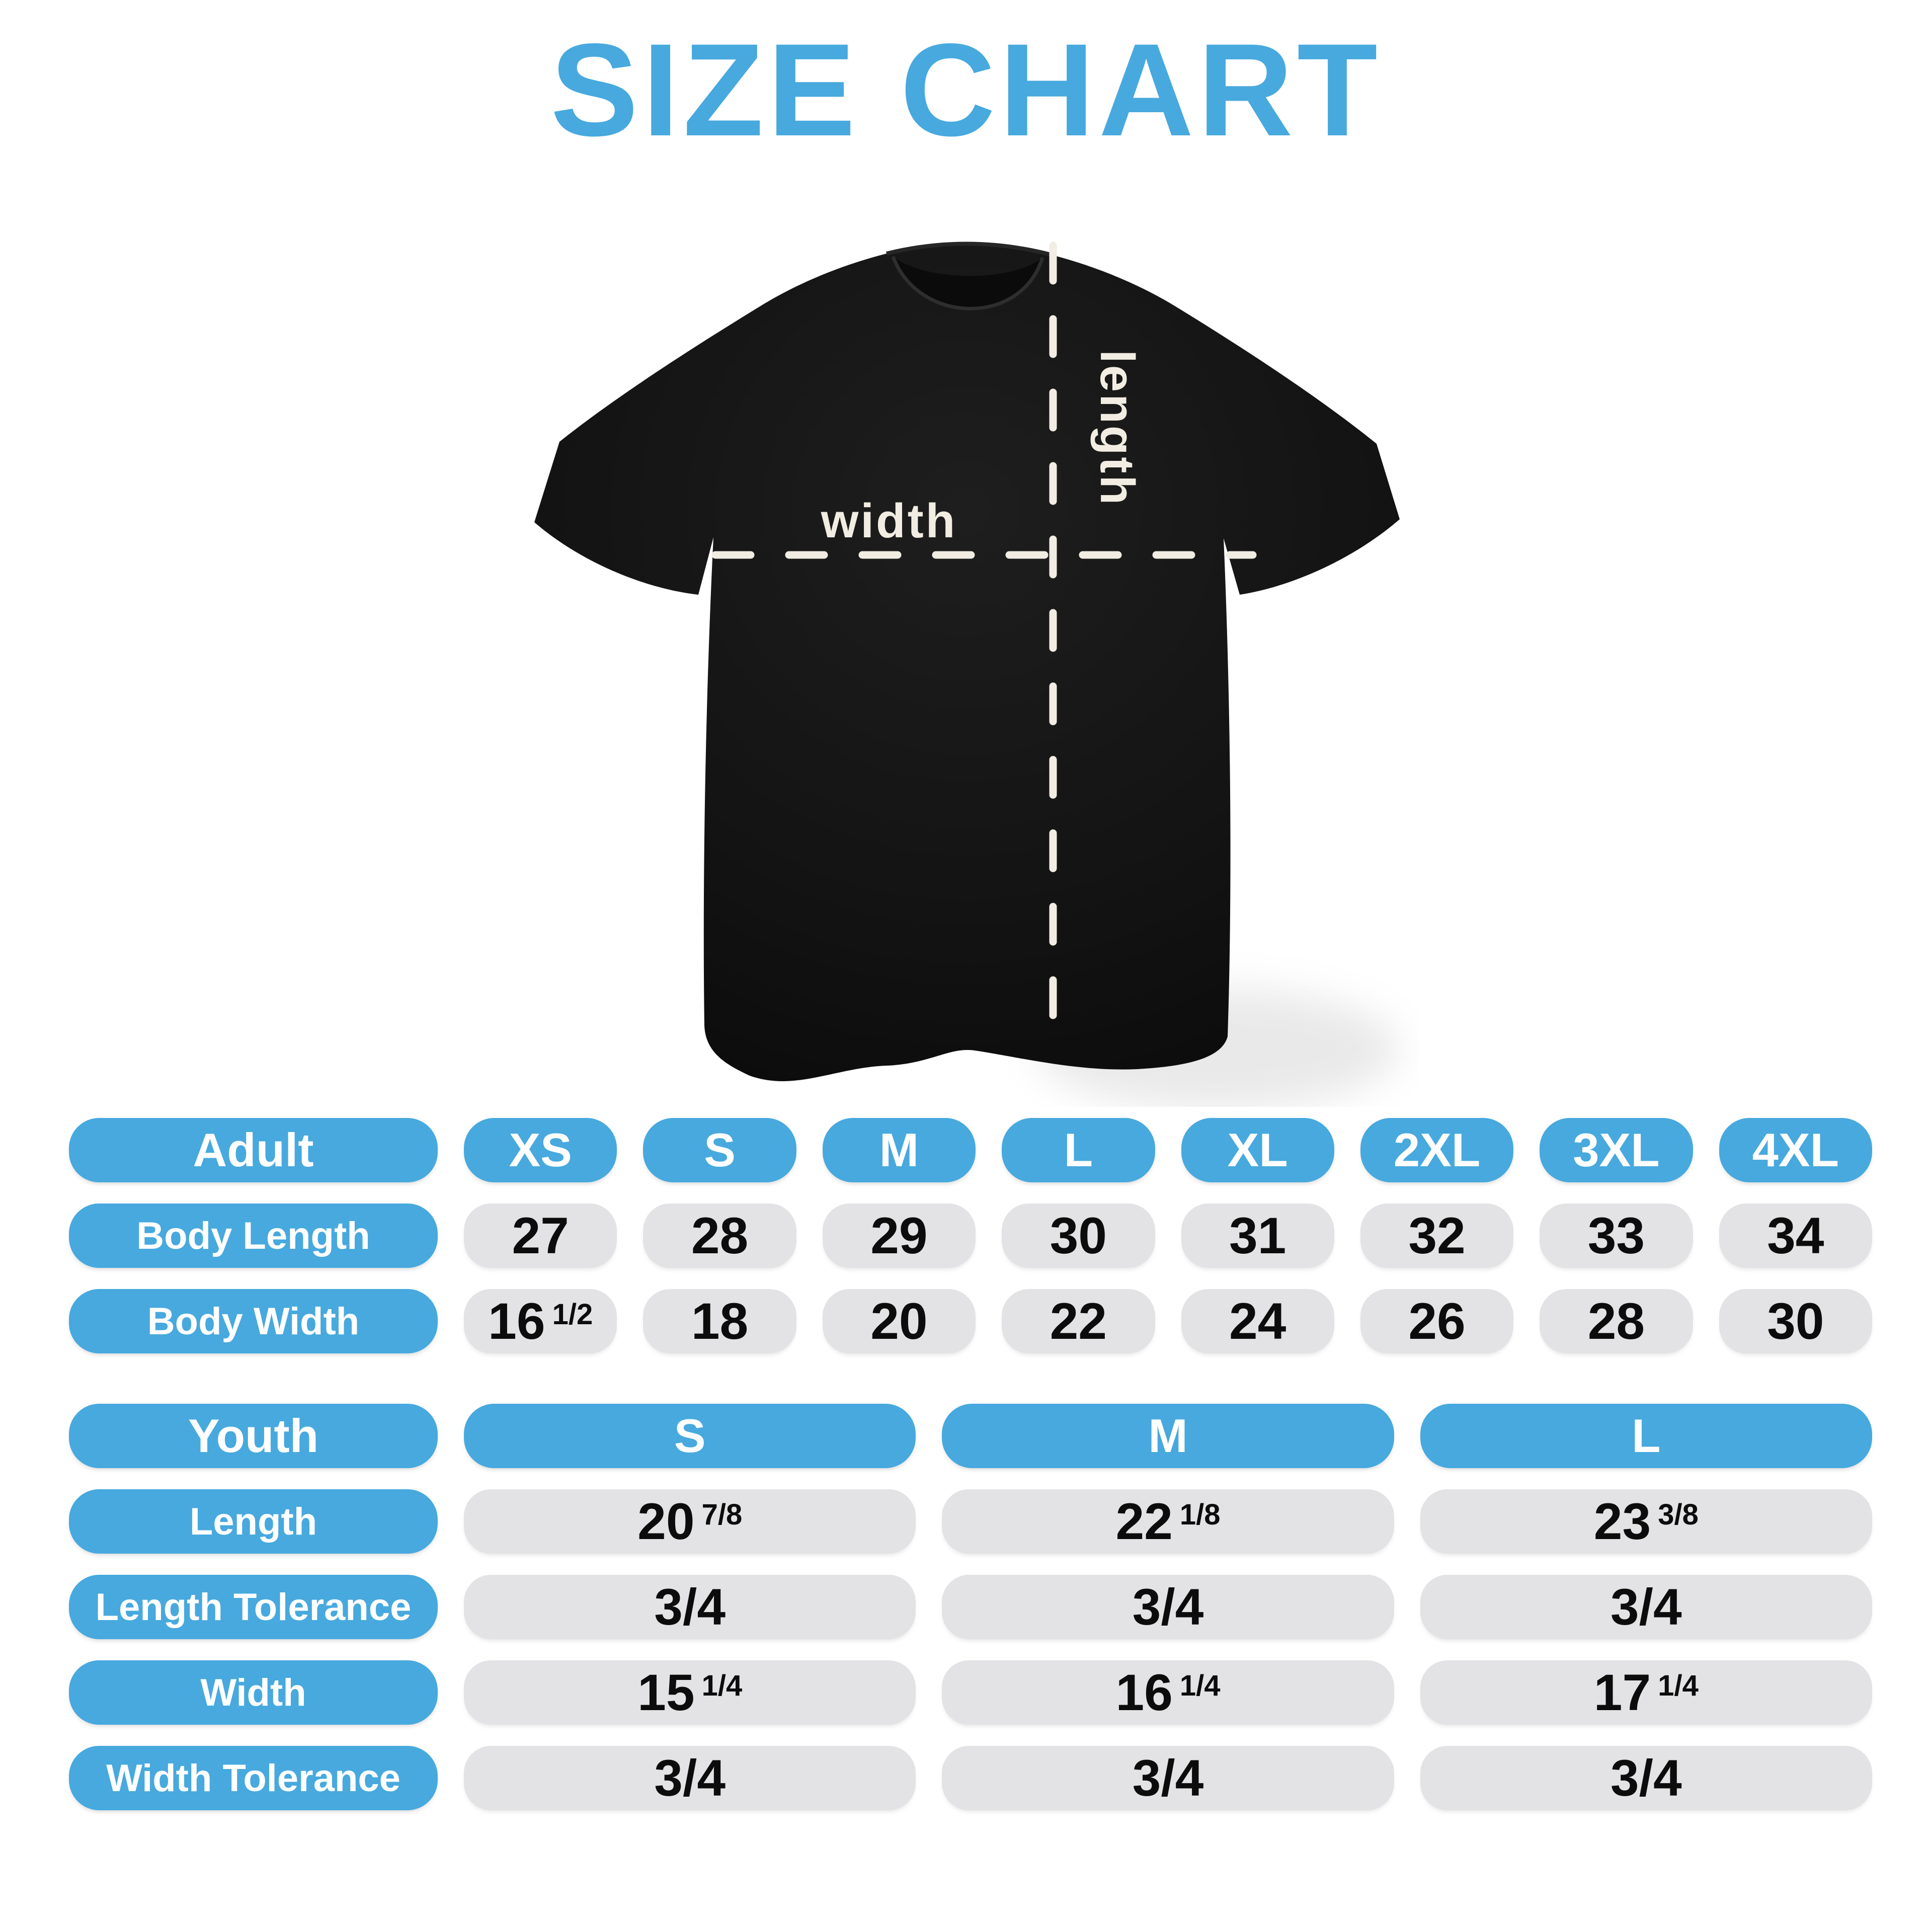 The width and height of the screenshot is (1932, 1932). I want to click on collar-opening, so click(967, 283).